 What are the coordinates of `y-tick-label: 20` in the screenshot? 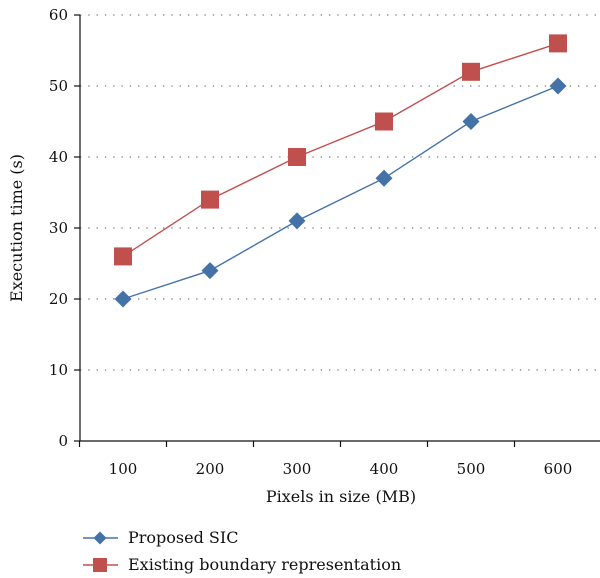 It's located at (58, 299).